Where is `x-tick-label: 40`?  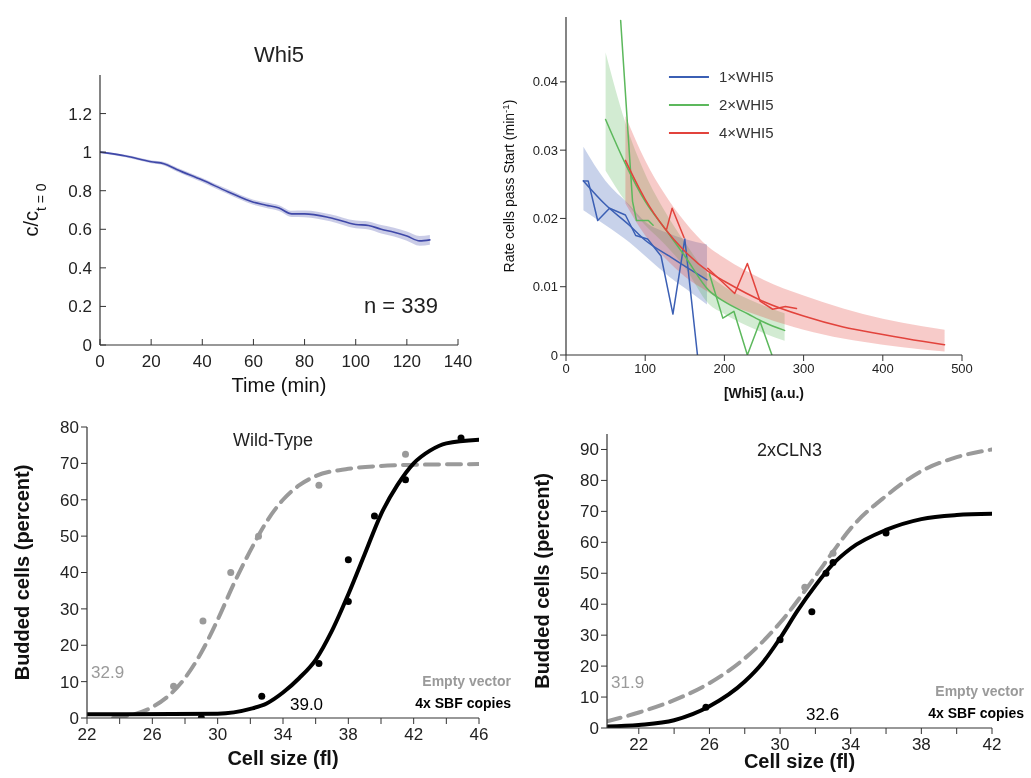
x-tick-label: 40 is located at coordinates (202, 361).